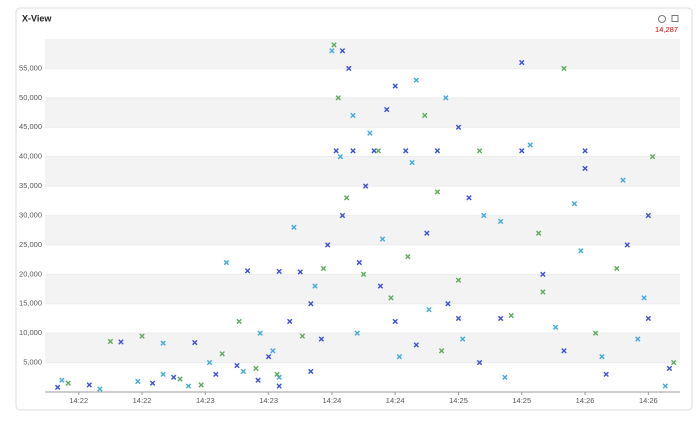  Describe the element at coordinates (32, 362) in the screenshot. I see `y-tick-label: 5,000` at that location.